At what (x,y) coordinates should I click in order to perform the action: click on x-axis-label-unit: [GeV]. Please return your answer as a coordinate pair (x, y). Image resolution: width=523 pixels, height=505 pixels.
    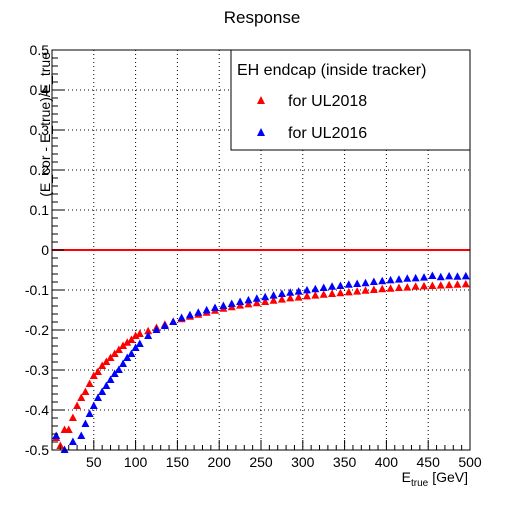
    Looking at the image, I should click on (450, 477).